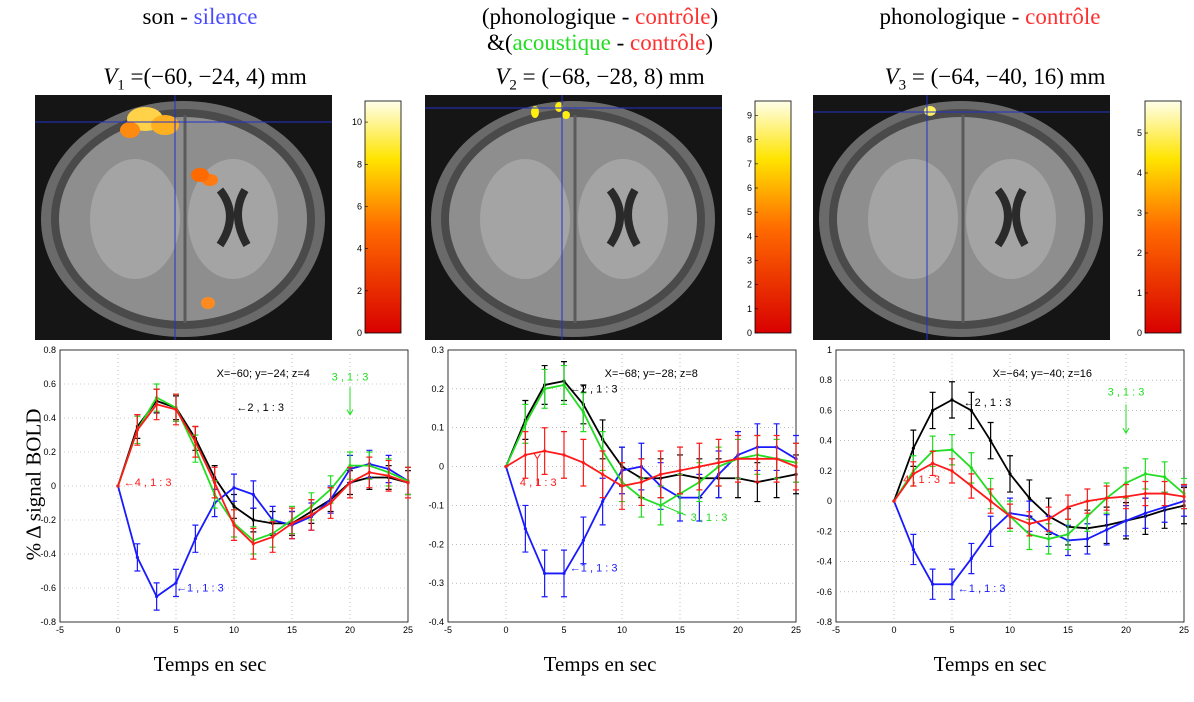 The image size is (1194, 702). I want to click on panel-2-xlabel: Temps en sec, so click(600, 664).